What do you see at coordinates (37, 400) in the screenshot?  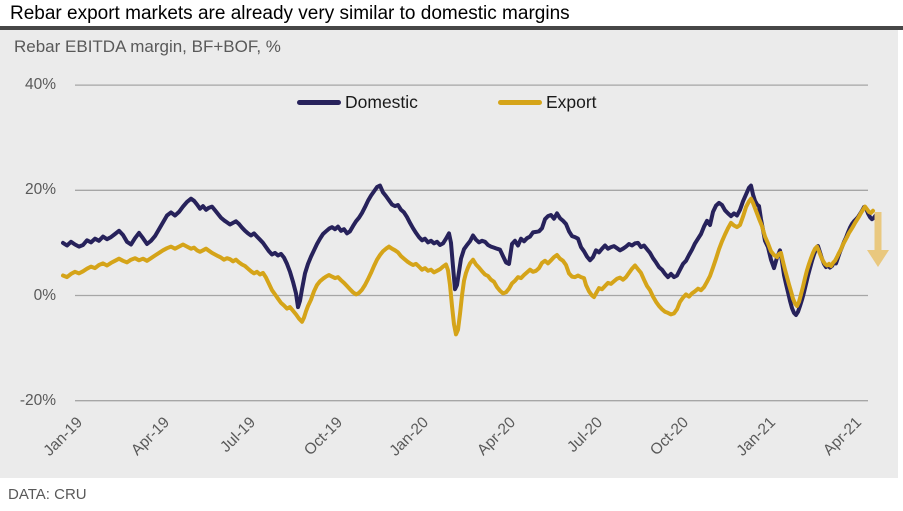 I see `ytick--20%: -20%` at bounding box center [37, 400].